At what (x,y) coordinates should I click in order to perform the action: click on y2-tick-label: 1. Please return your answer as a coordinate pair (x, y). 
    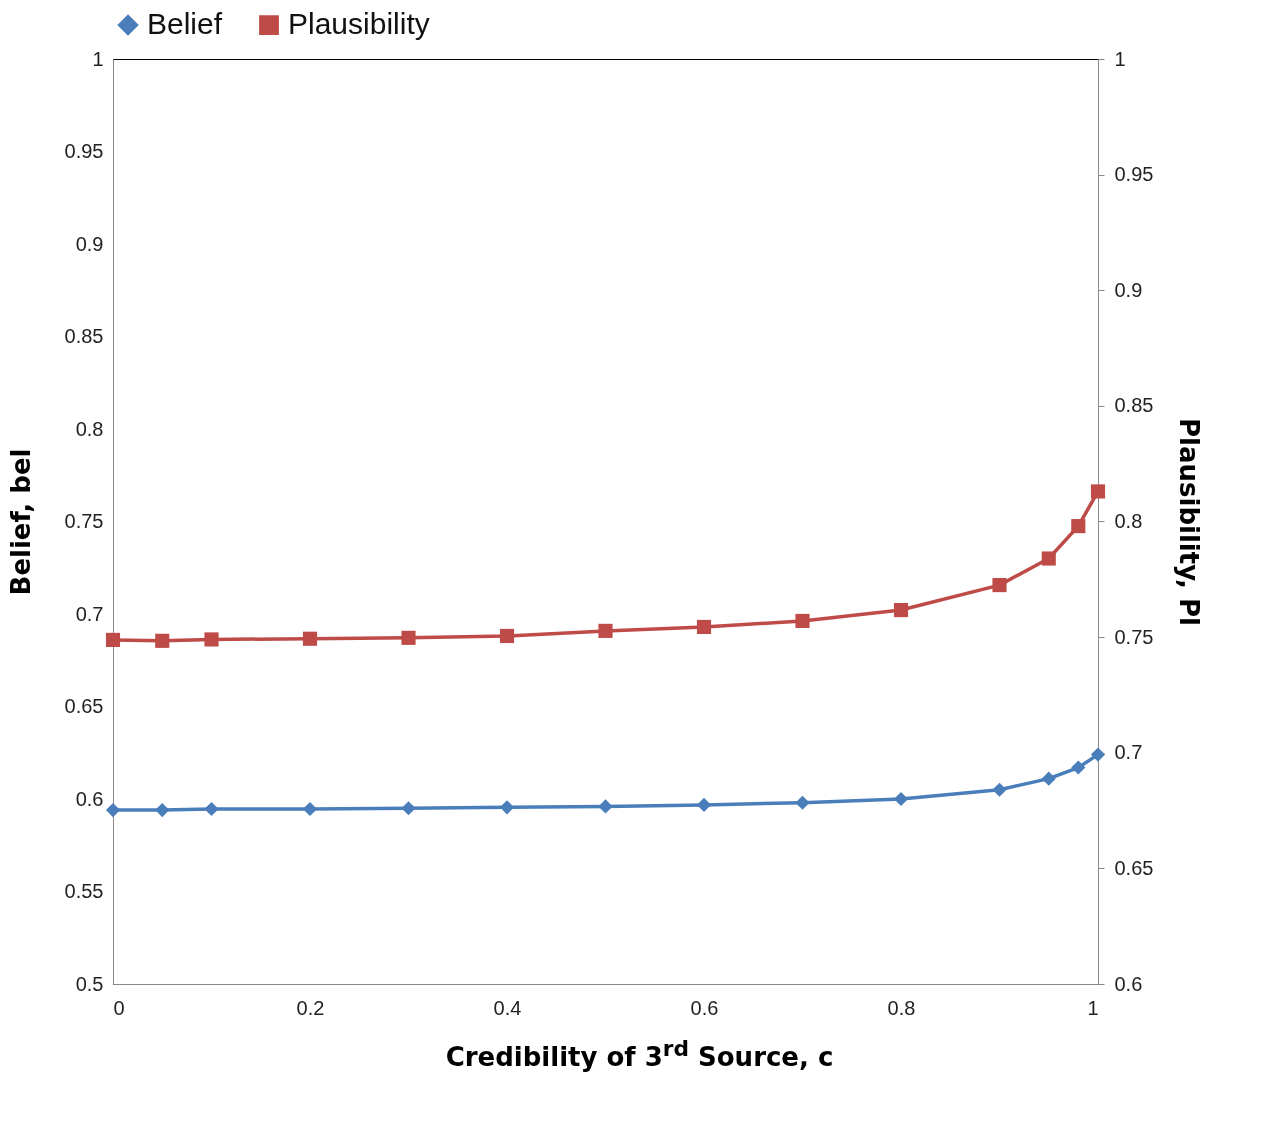
    Looking at the image, I should click on (1120, 58).